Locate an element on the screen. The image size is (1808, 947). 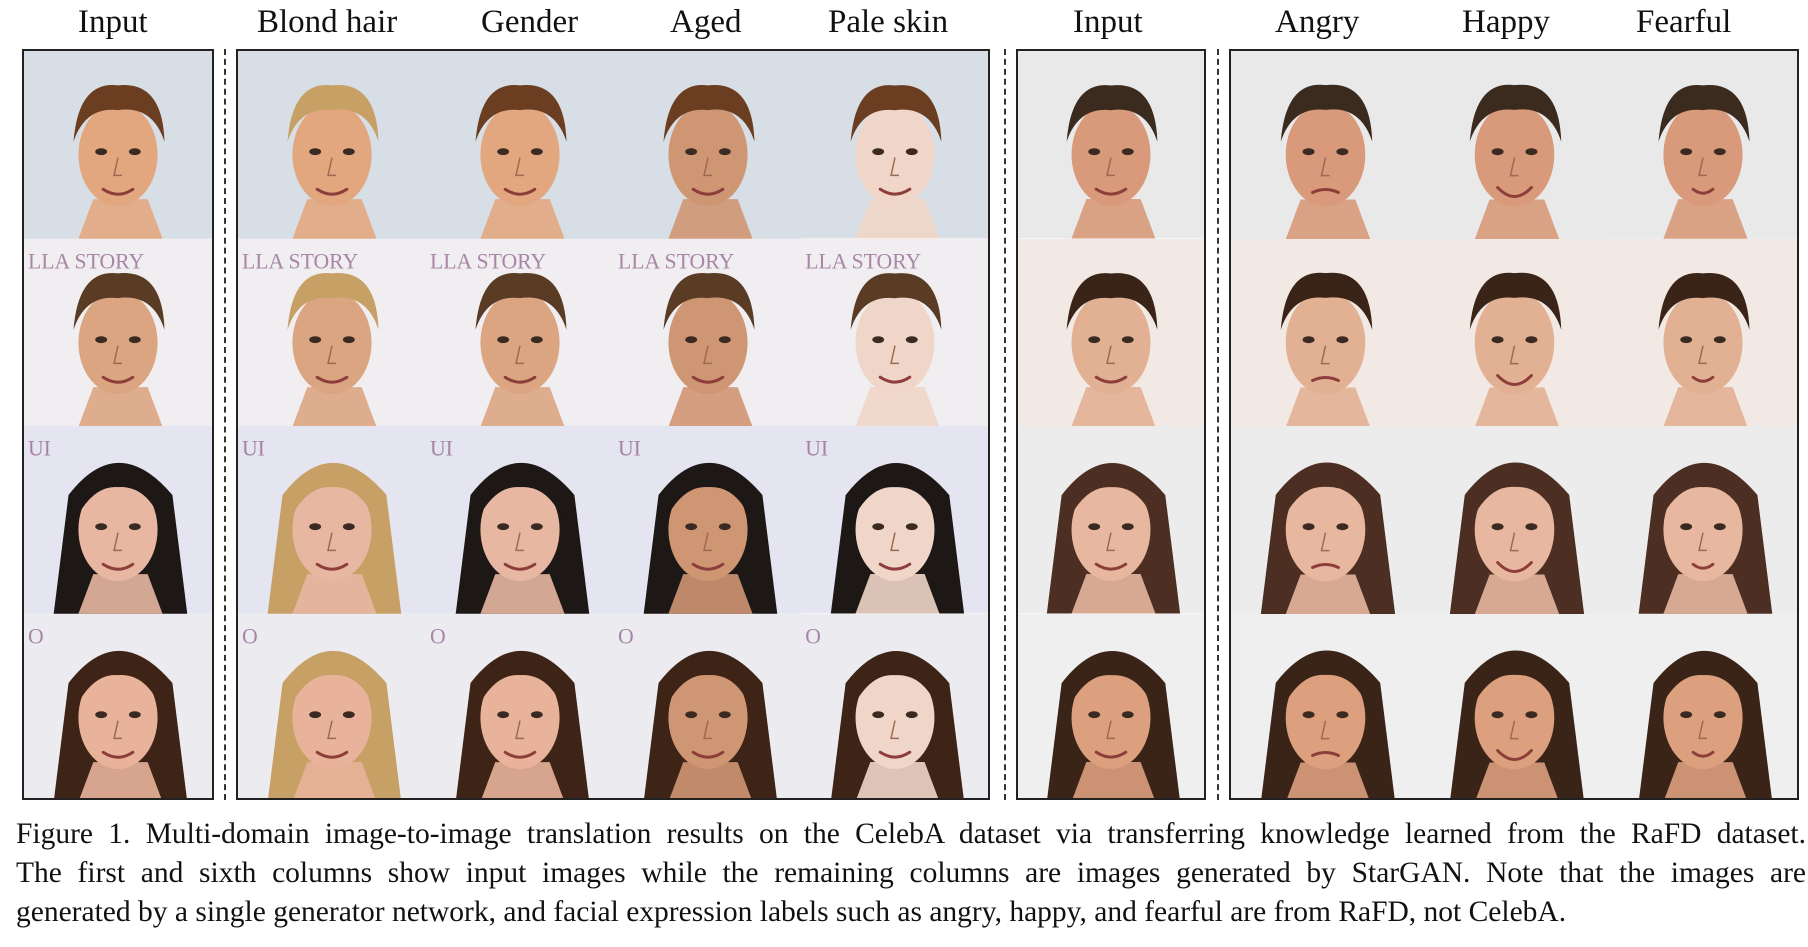
column-header-input-rafd: Input is located at coordinates (1108, 22).